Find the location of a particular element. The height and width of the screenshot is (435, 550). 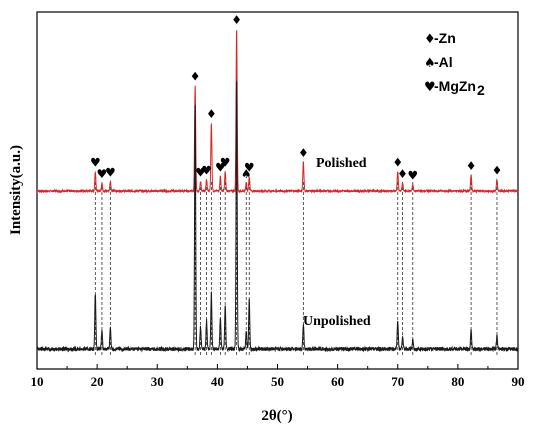

legend-diamond-icon: ♦ is located at coordinates (430, 39).